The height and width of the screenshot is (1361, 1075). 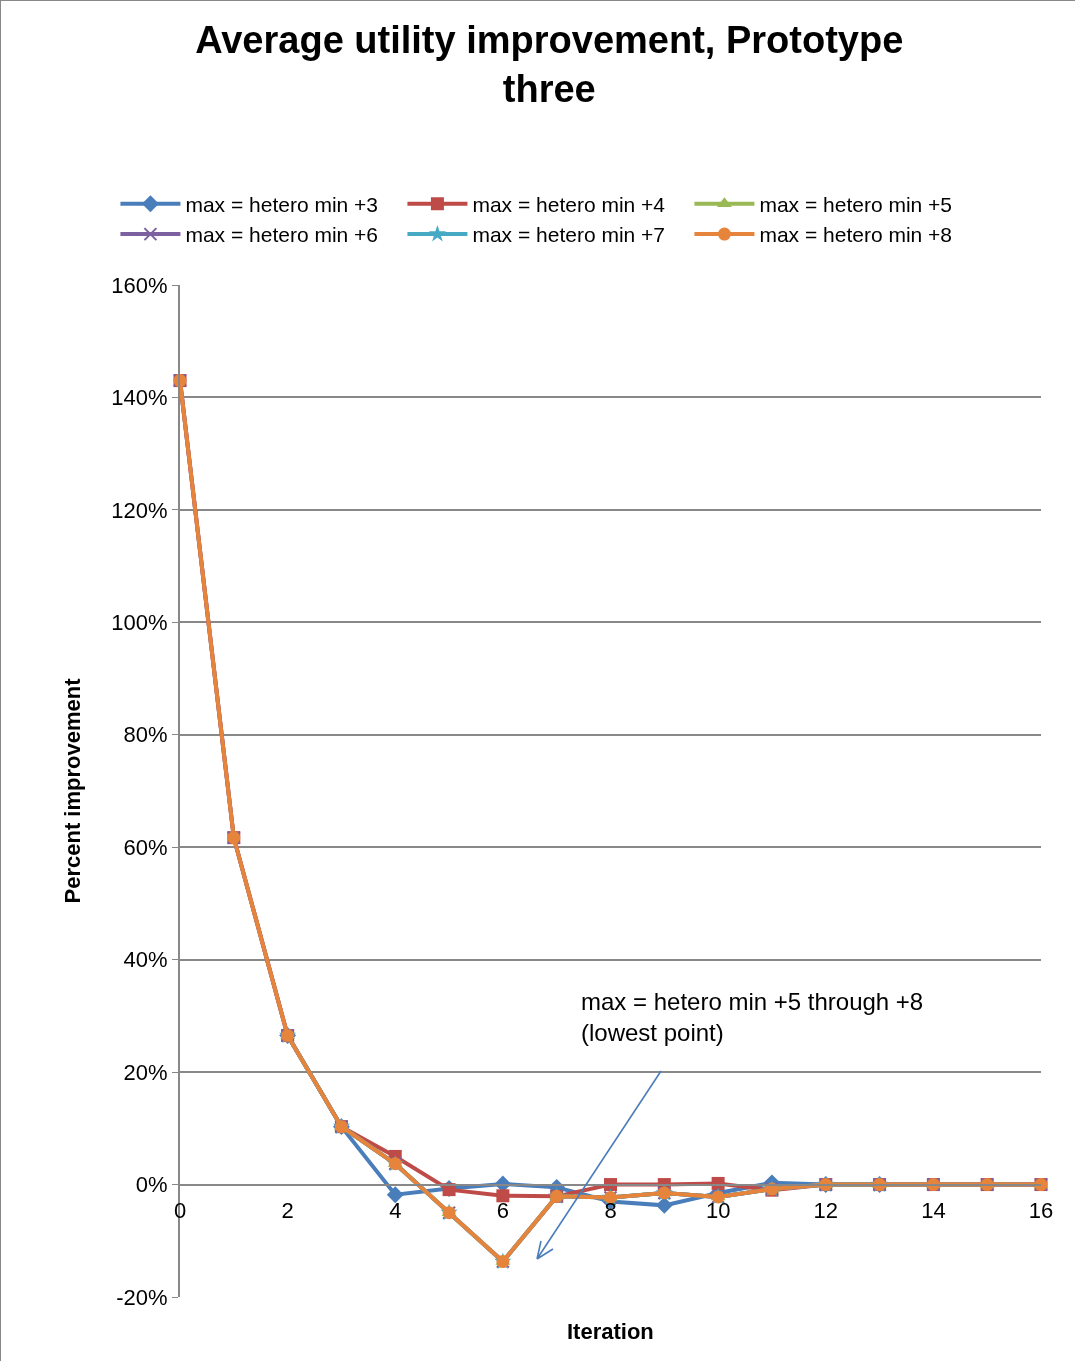 I want to click on x-tick-label: 2, so click(x=287, y=1210).